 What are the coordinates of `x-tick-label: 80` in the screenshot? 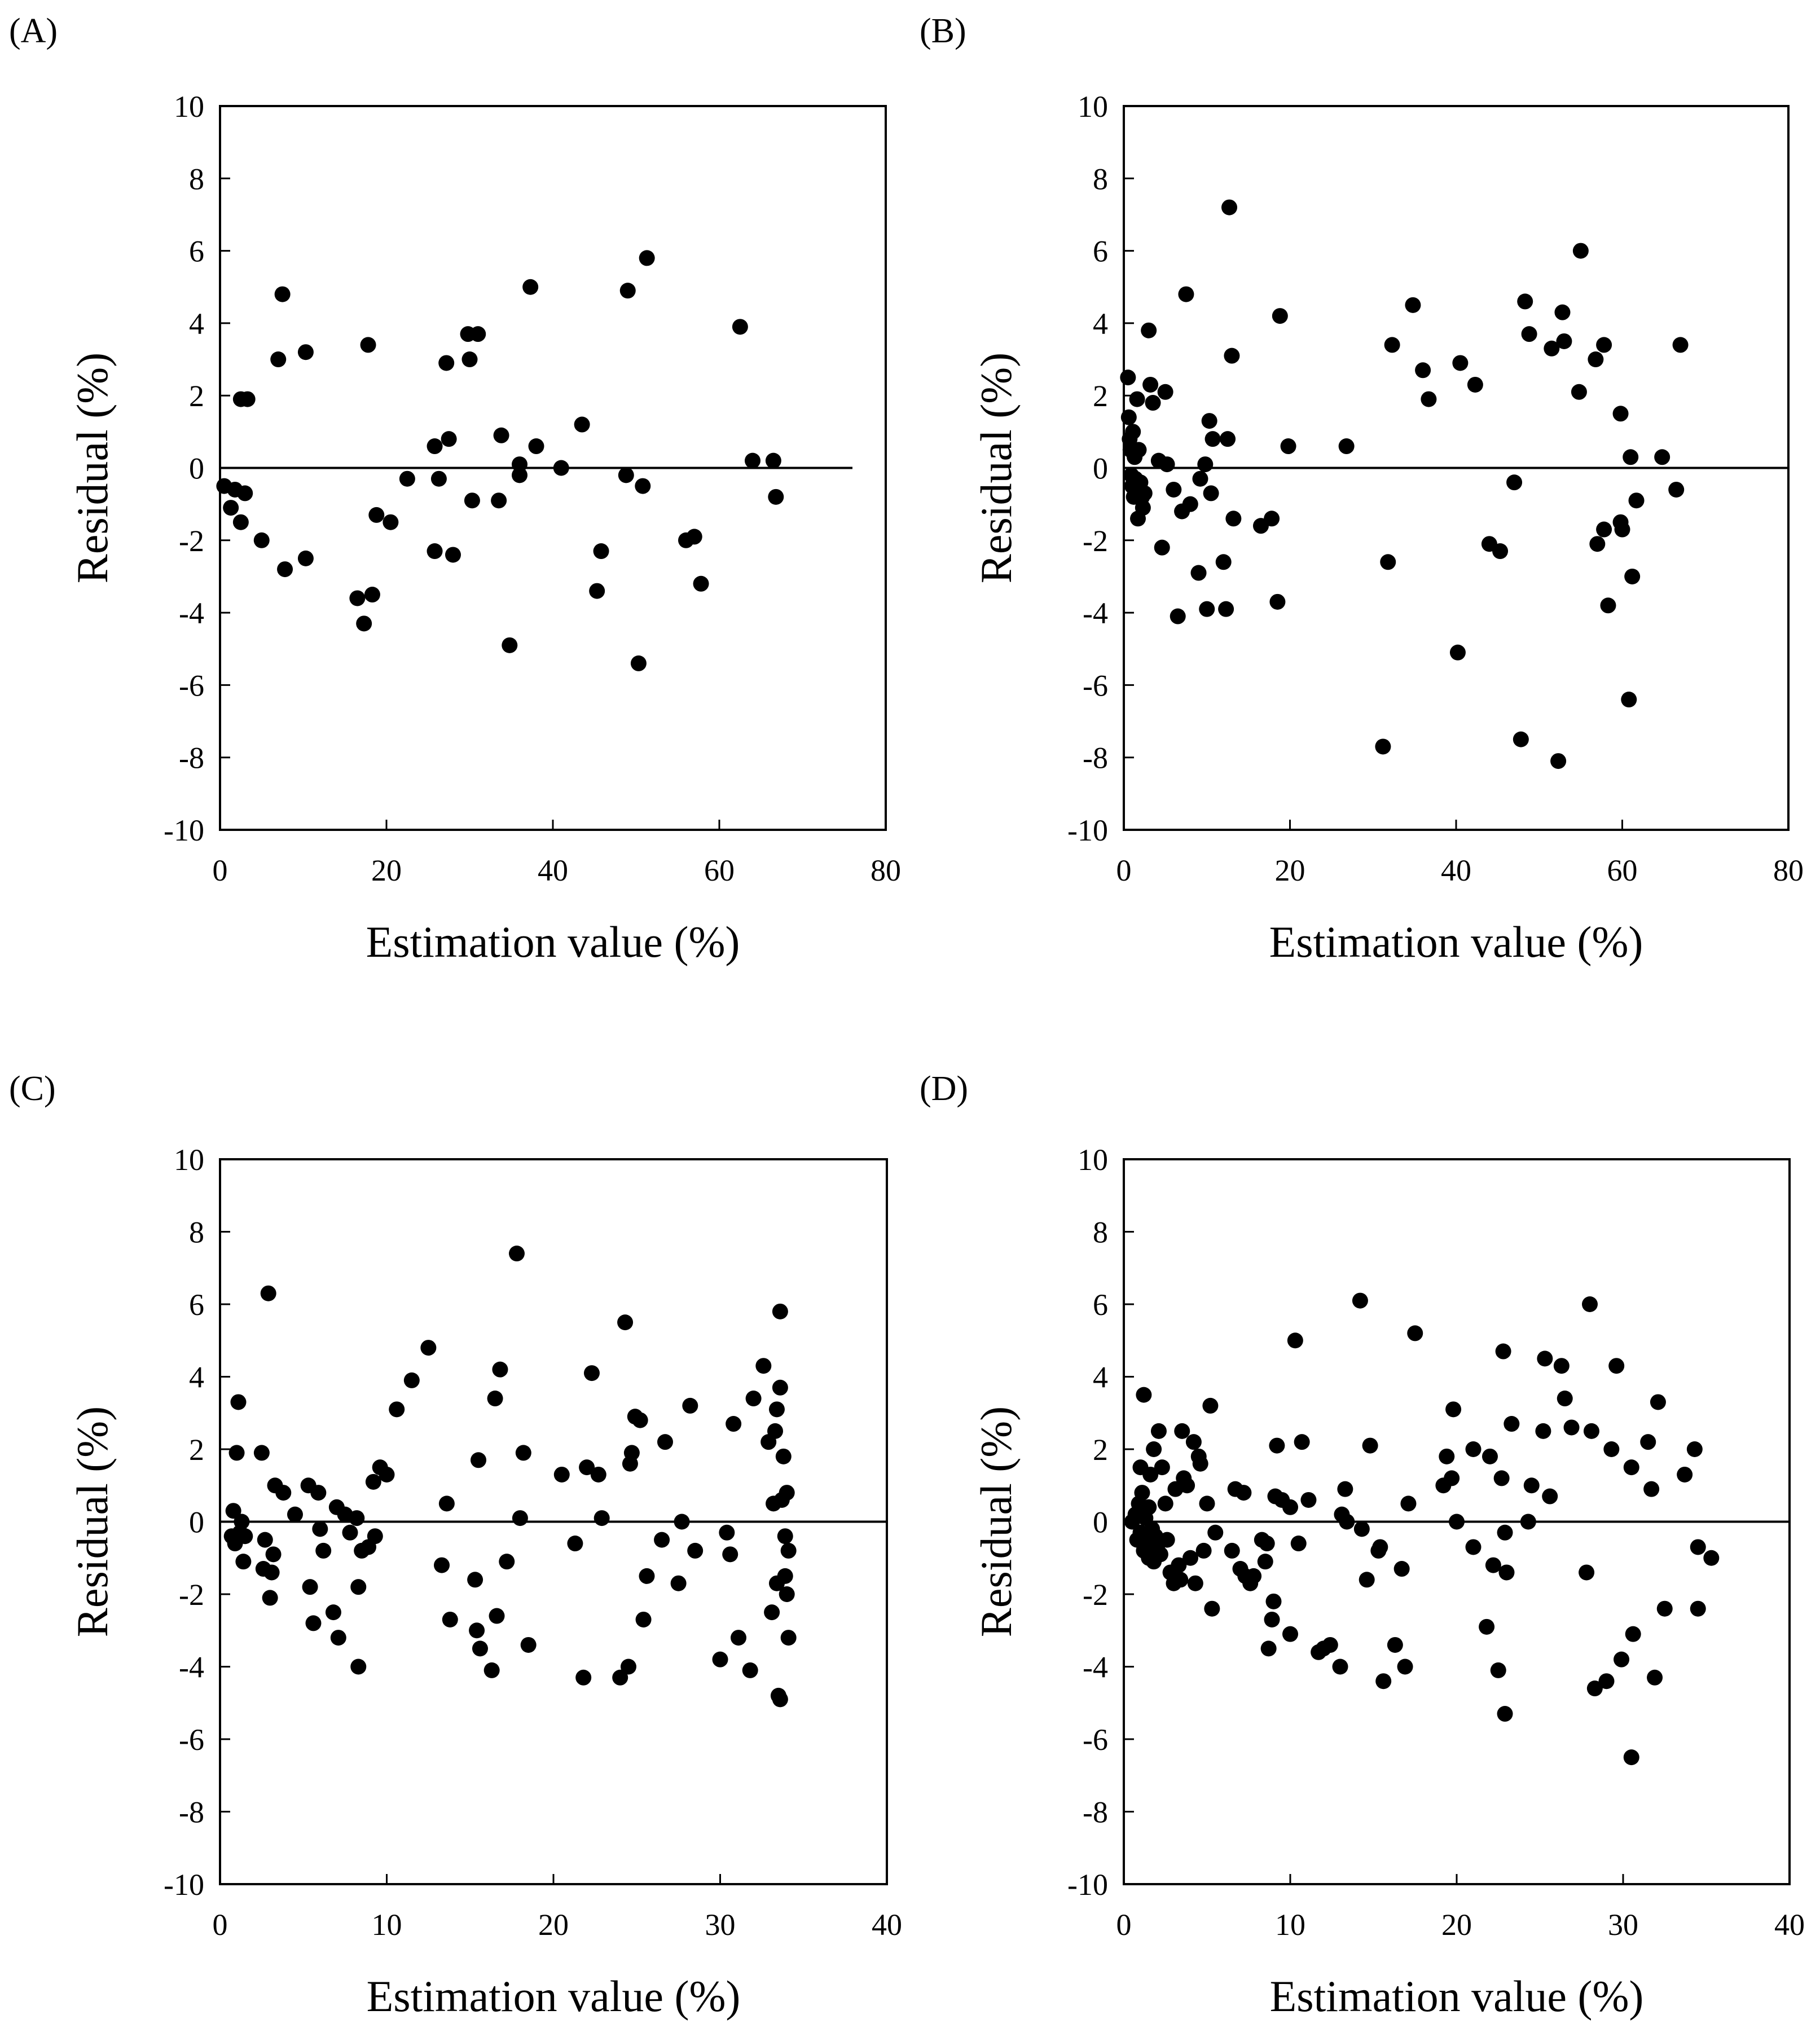 It's located at (1788, 870).